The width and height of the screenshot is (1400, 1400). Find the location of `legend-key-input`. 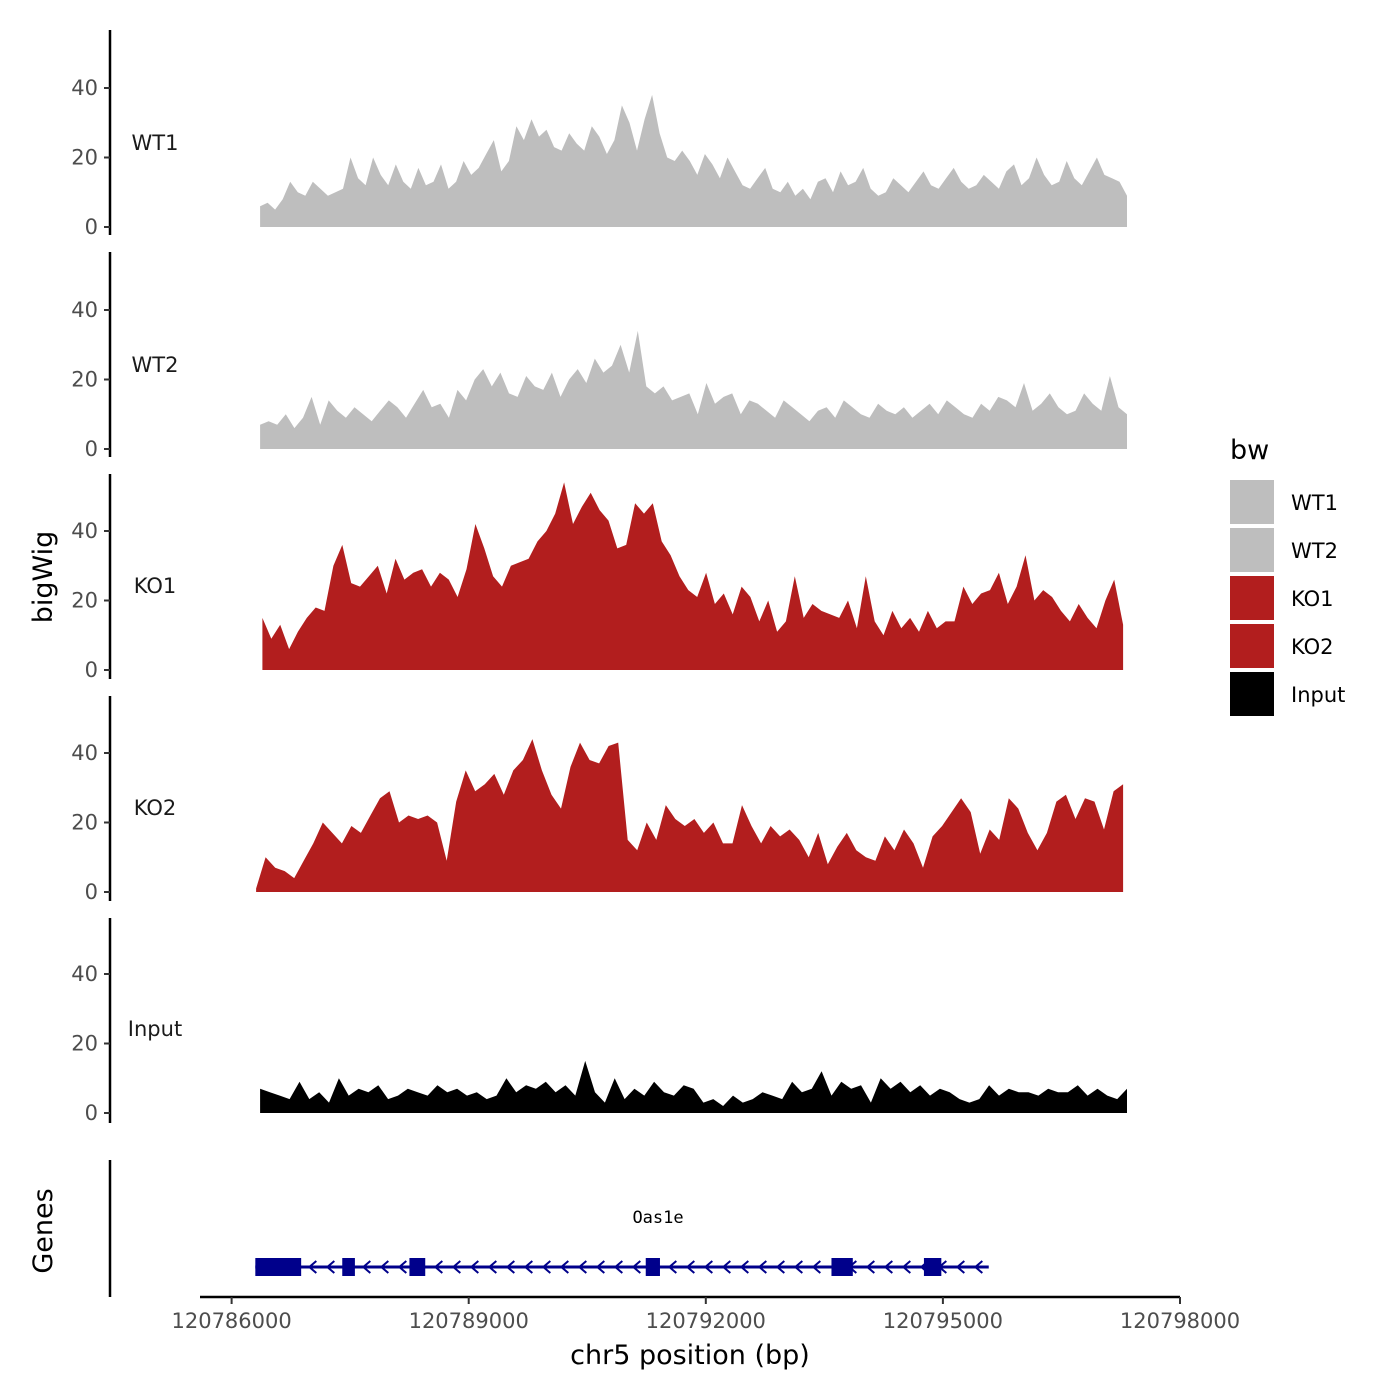

legend-key-input is located at coordinates (1252, 694).